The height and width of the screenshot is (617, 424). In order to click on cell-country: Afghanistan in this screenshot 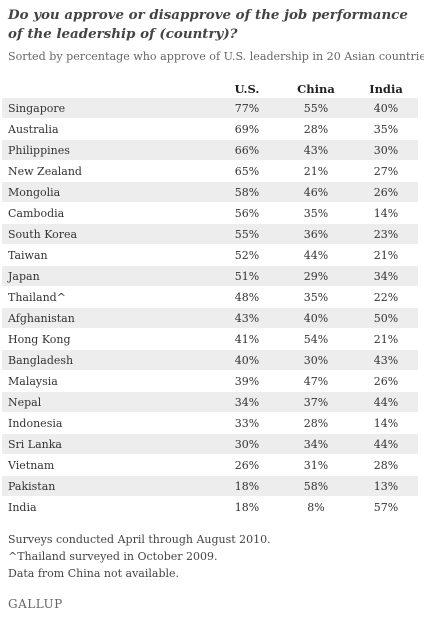, I will do `click(109, 318)`.